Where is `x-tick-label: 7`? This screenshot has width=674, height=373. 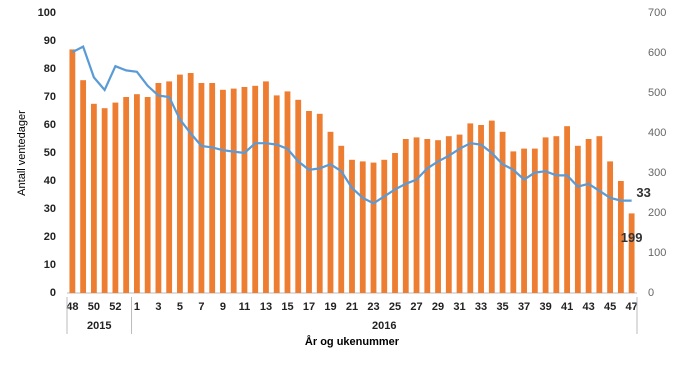
x-tick-label: 7 is located at coordinates (201, 307).